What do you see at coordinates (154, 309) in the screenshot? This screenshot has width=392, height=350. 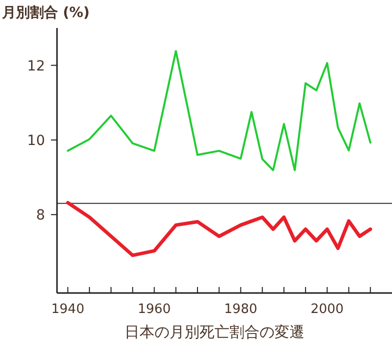 I see `x-tick-label: 1960` at bounding box center [154, 309].